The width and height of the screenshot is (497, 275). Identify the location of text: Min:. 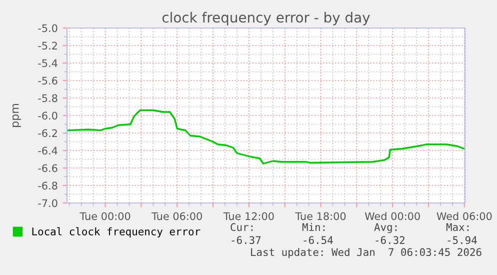
(313, 226).